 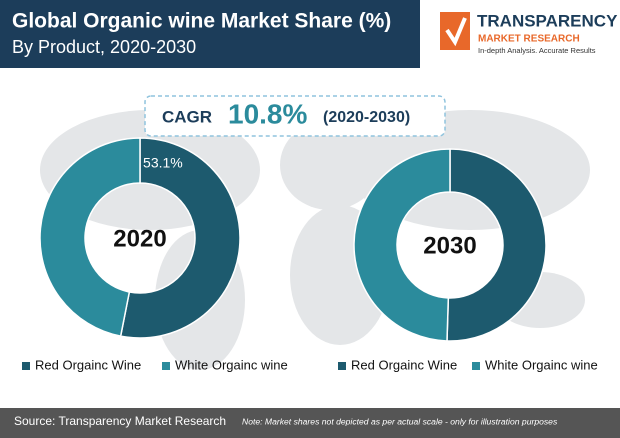 I want to click on donut-center-label: 2030, so click(x=449, y=245).